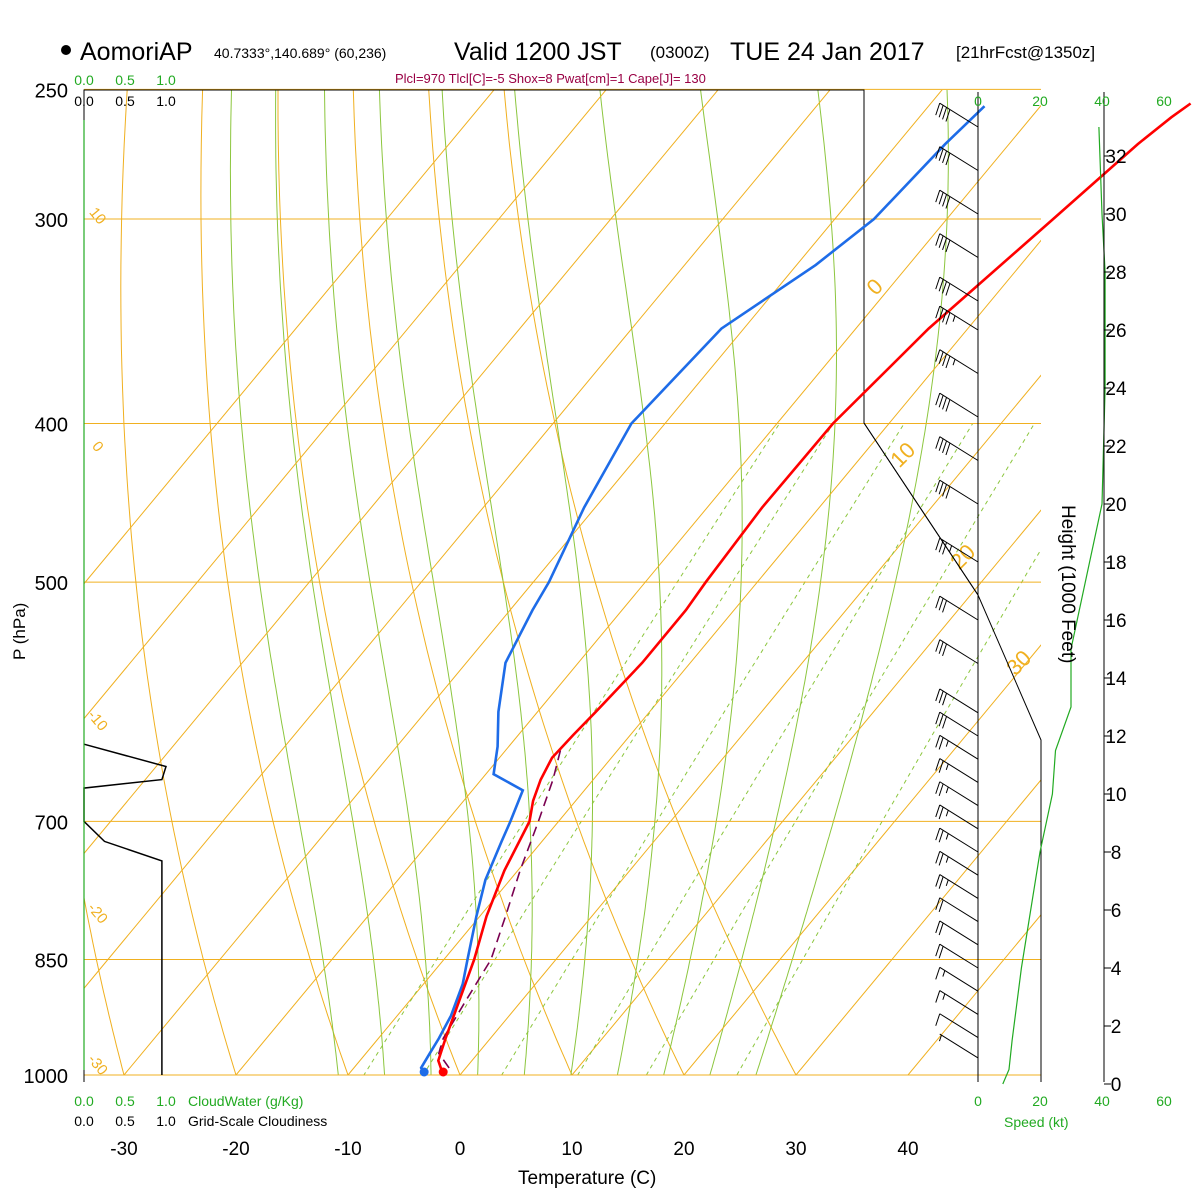 The width and height of the screenshot is (1200, 1200). What do you see at coordinates (978, 101) in the screenshot?
I see `speed-tick-label: 0` at bounding box center [978, 101].